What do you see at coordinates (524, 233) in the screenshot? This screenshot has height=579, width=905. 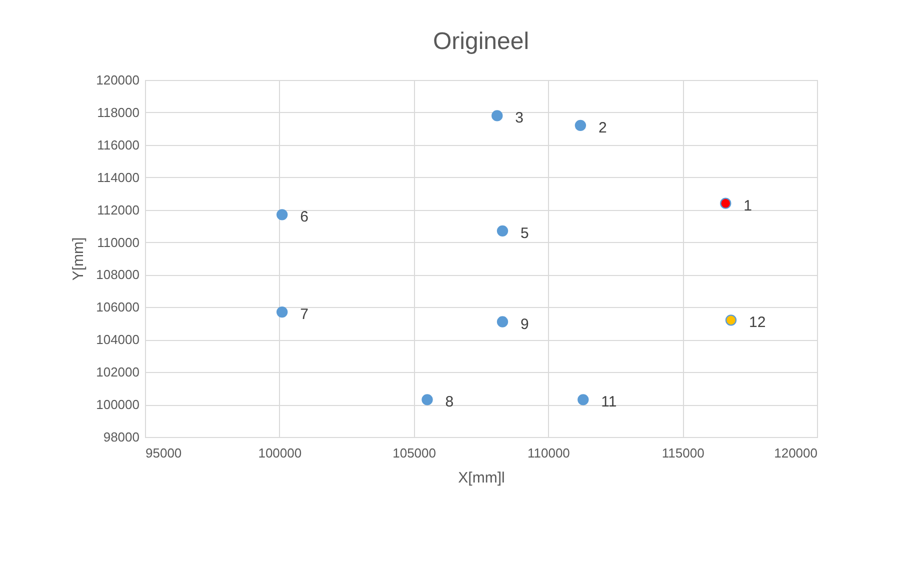 I see `annotation: 5` at bounding box center [524, 233].